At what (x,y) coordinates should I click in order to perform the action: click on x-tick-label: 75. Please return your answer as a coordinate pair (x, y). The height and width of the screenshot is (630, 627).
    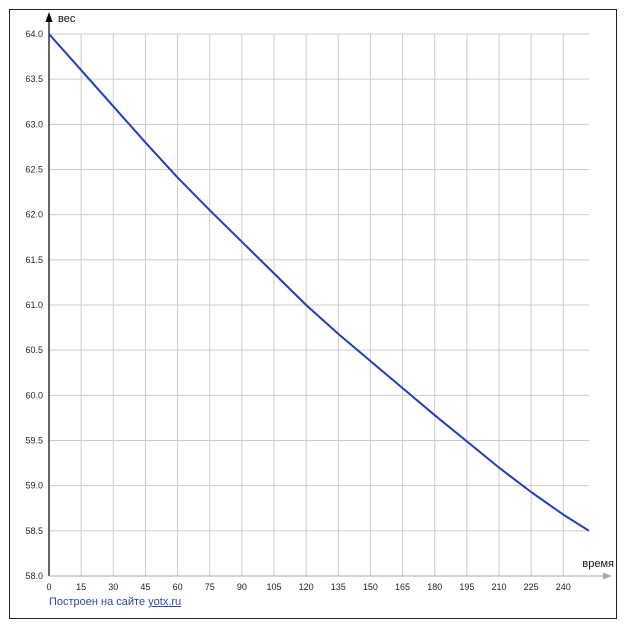
    Looking at the image, I should click on (210, 587).